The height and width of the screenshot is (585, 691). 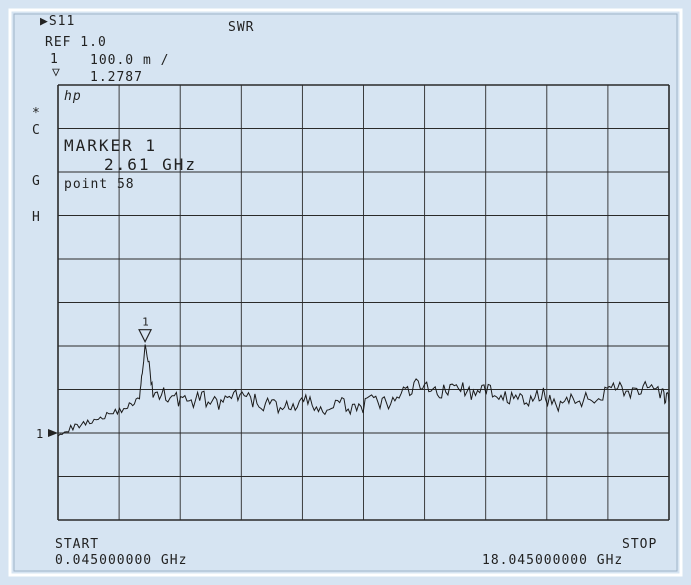 What do you see at coordinates (56, 72) in the screenshot?
I see `marker-triangle-icon: ▽` at bounding box center [56, 72].